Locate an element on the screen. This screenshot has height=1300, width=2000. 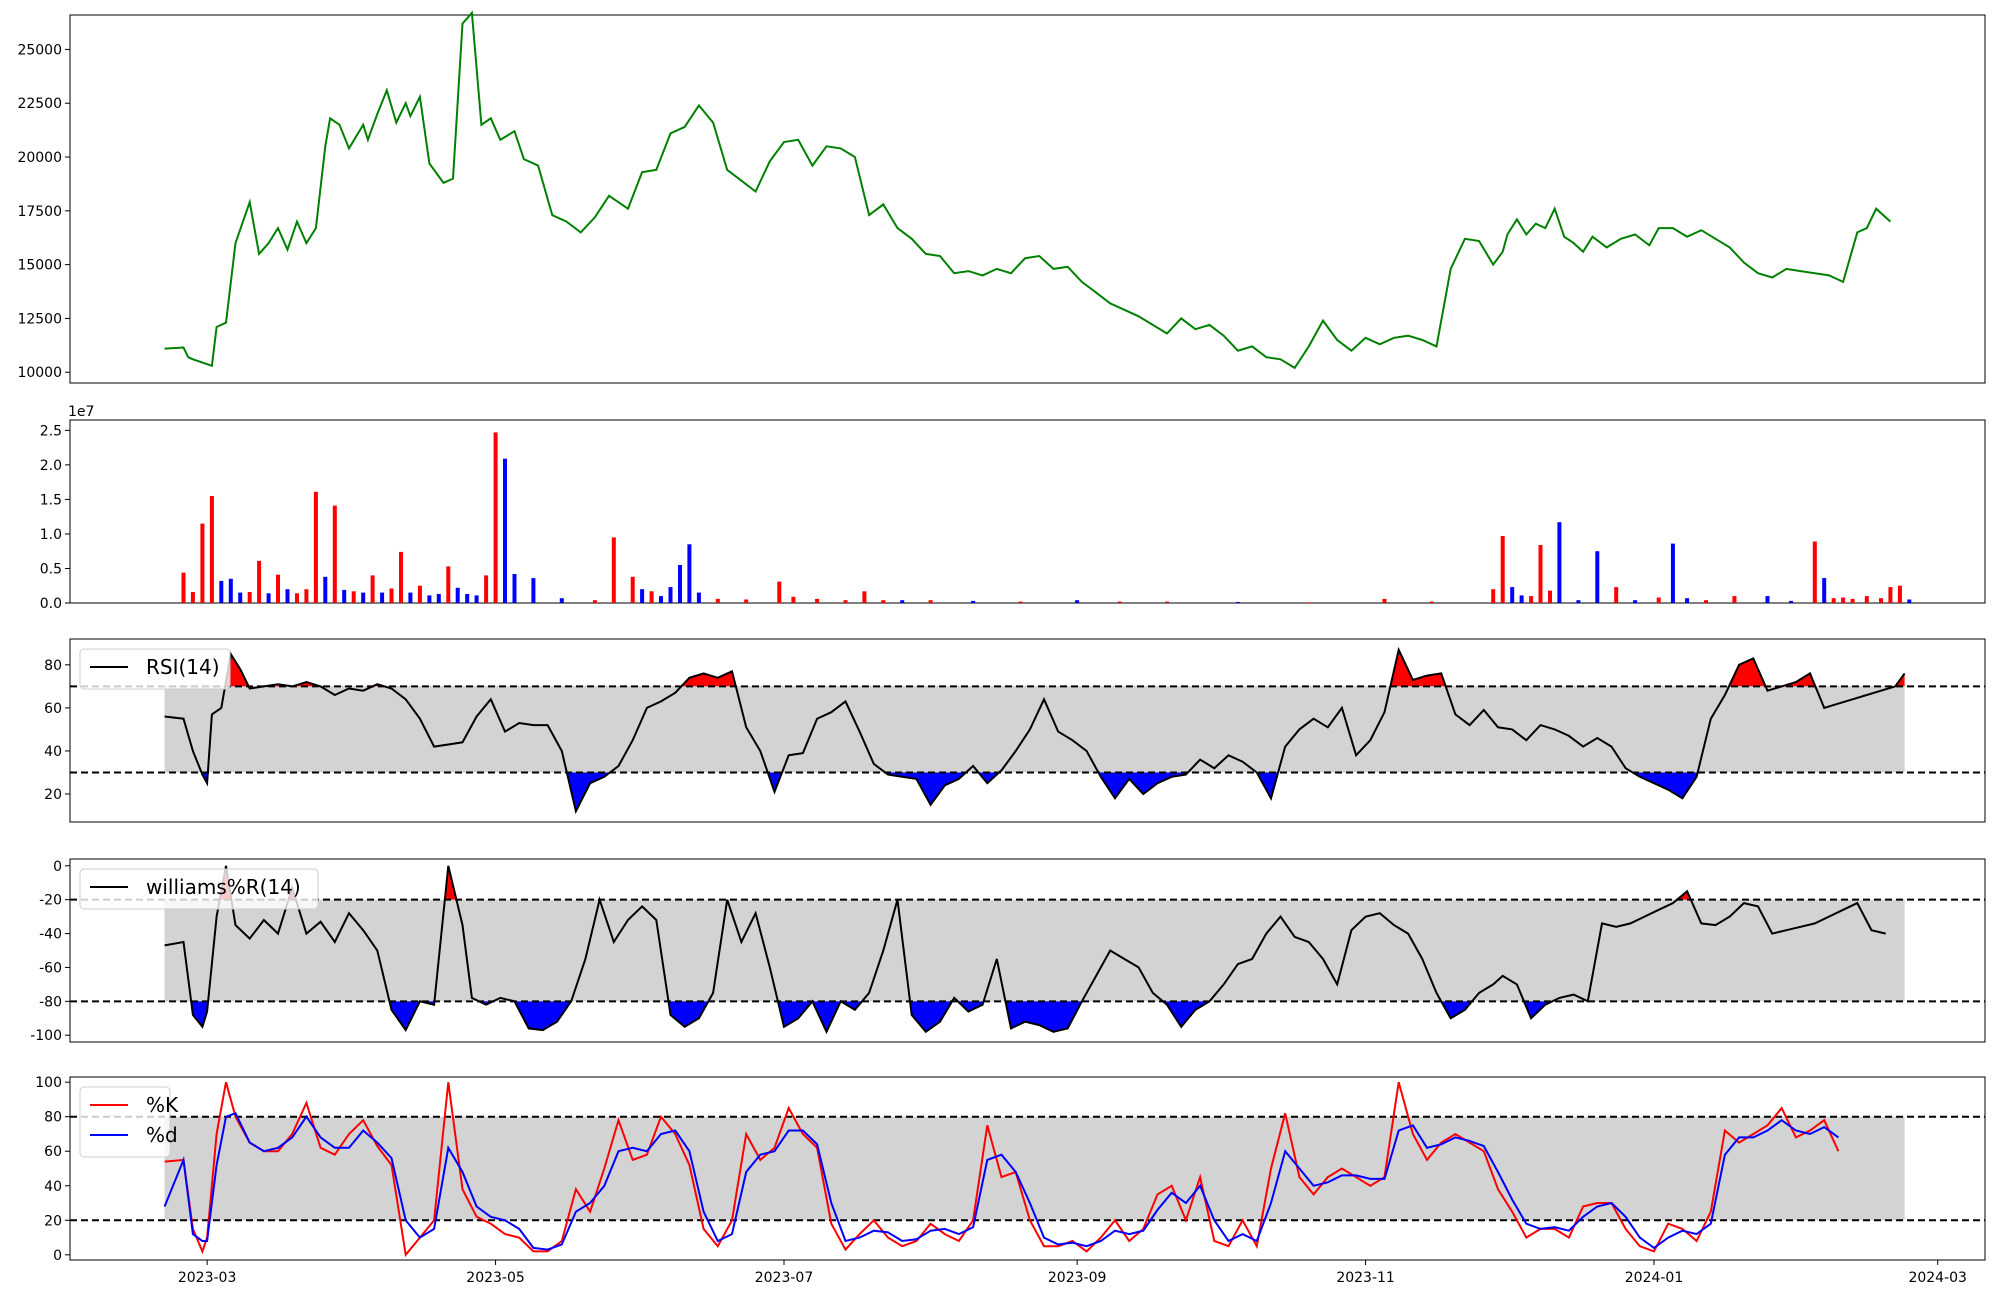
legend-label: williams%R(14) is located at coordinates (223, 887).